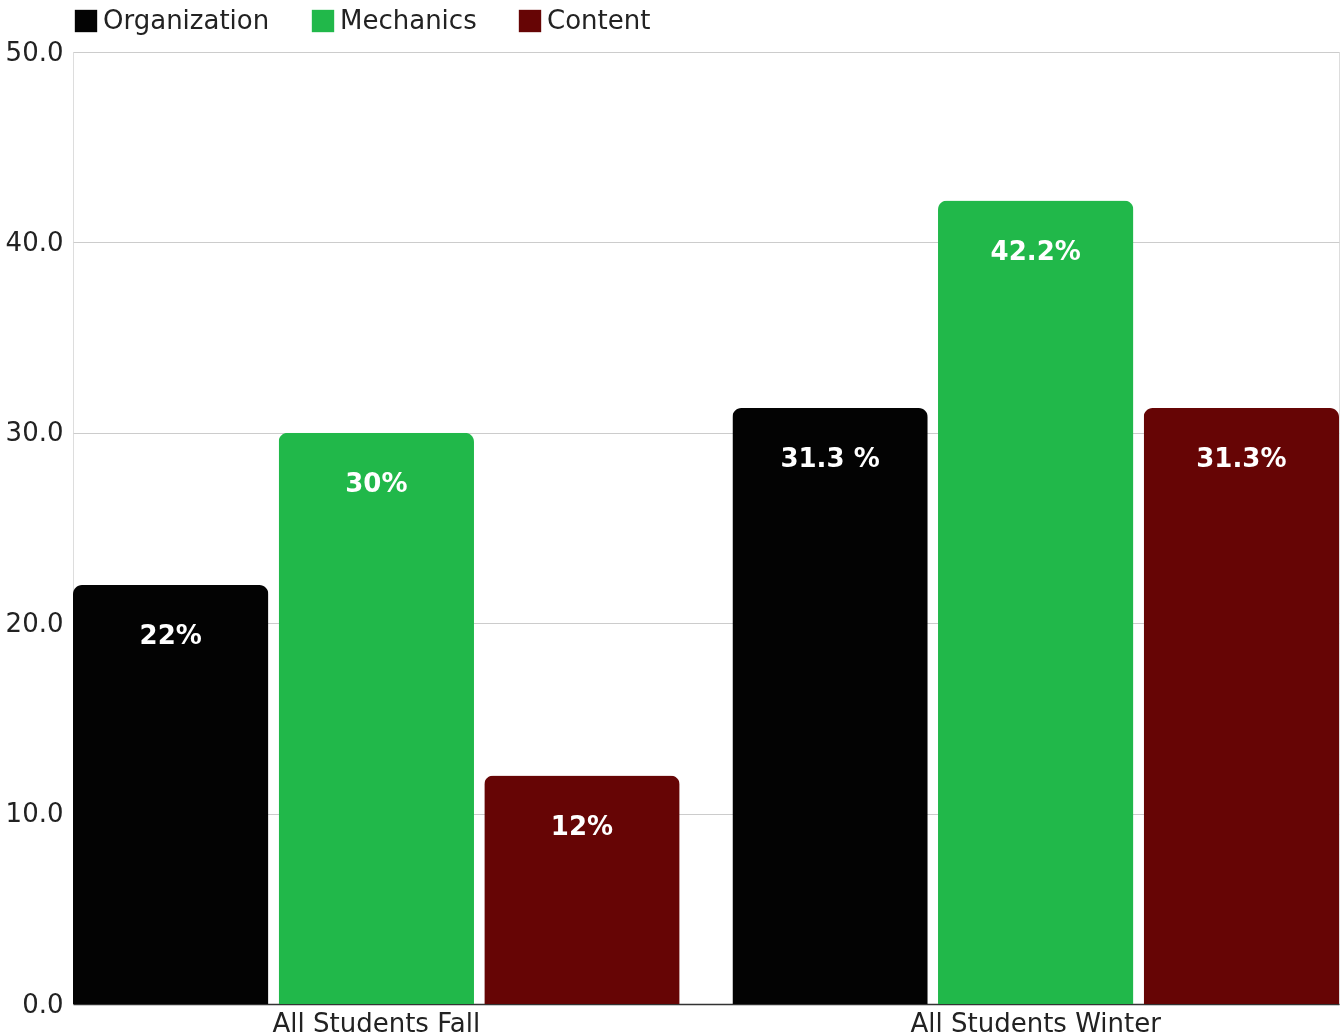  I want to click on legend-label: Content, so click(599, 20).